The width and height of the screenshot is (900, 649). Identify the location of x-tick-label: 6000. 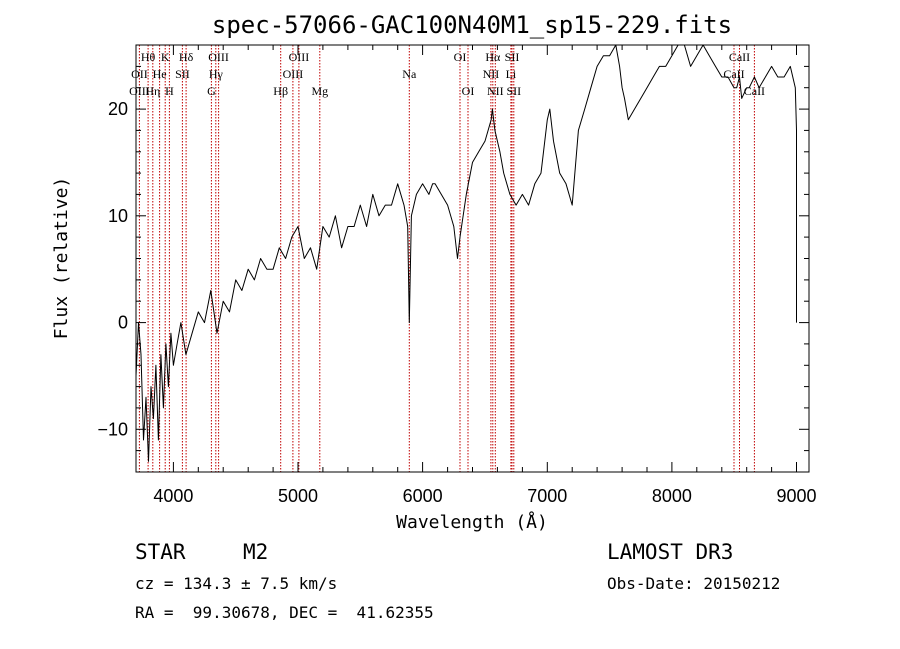
(423, 496).